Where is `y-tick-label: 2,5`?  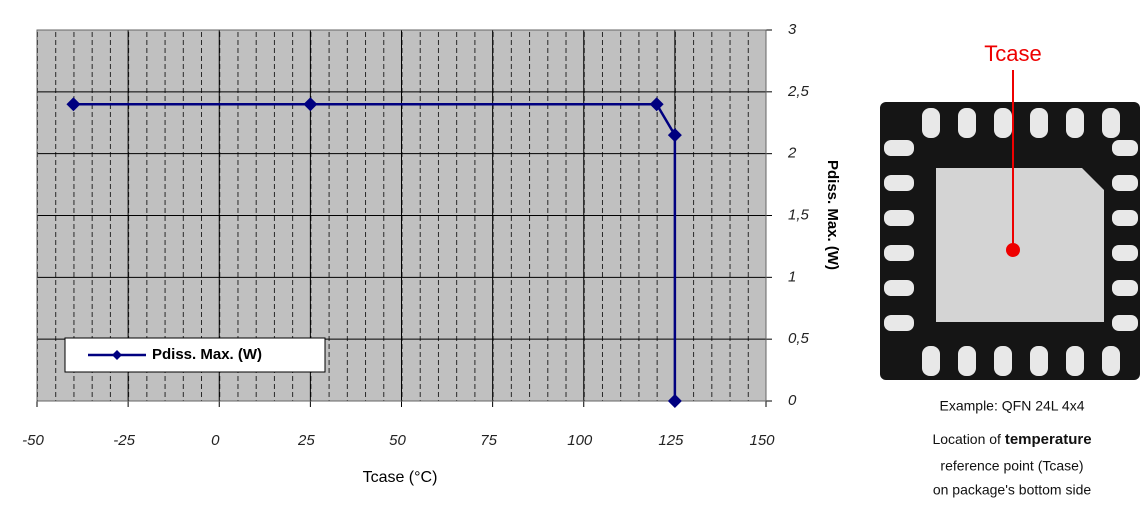
y-tick-label: 2,5 is located at coordinates (798, 91).